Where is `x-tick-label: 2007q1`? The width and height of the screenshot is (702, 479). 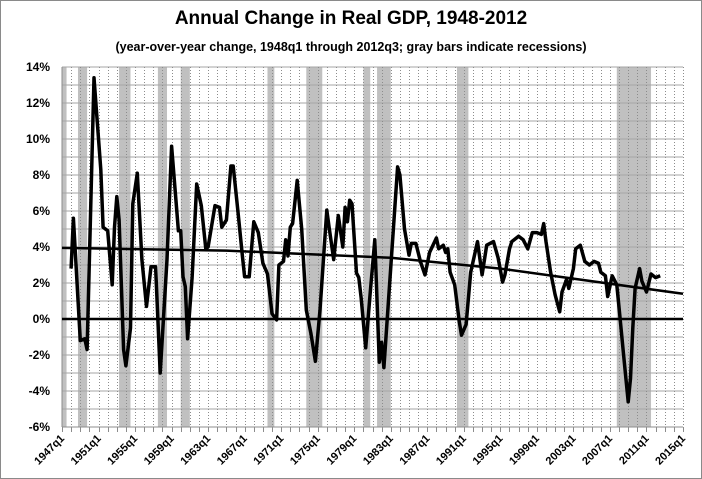 x-tick-label: 2007q1 is located at coordinates (597, 450).